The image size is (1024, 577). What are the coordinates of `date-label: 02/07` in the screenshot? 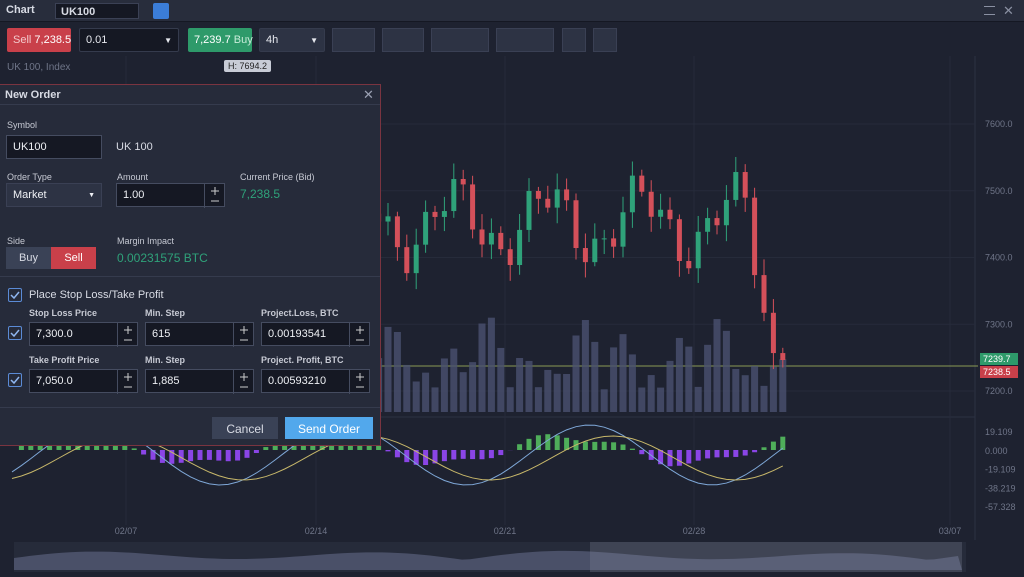 It's located at (126, 531).